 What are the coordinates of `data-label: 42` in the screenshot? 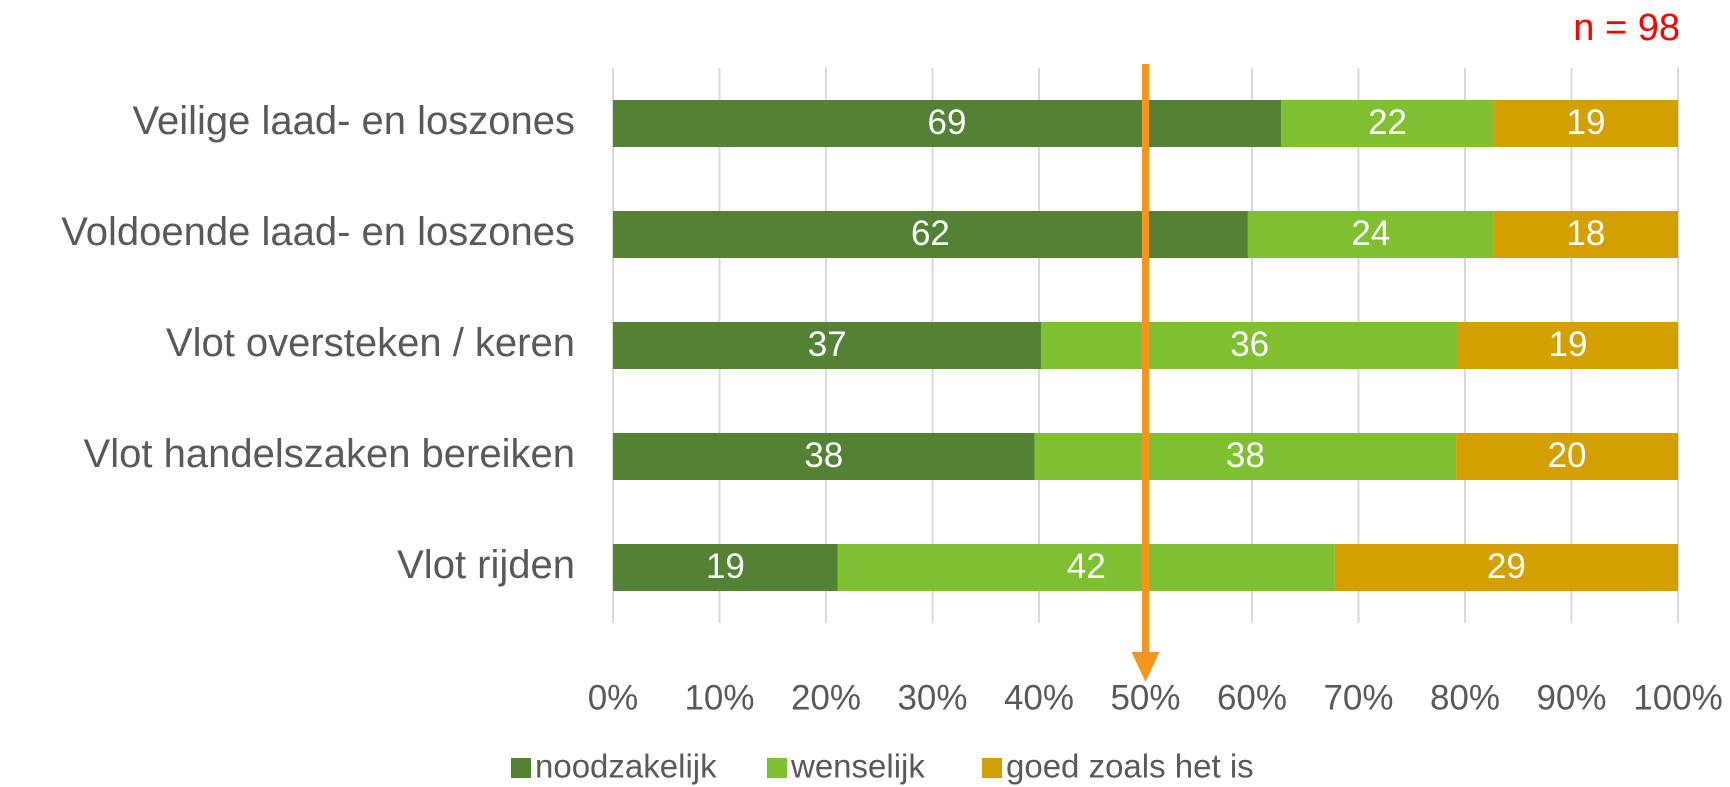 It's located at (1086, 566).